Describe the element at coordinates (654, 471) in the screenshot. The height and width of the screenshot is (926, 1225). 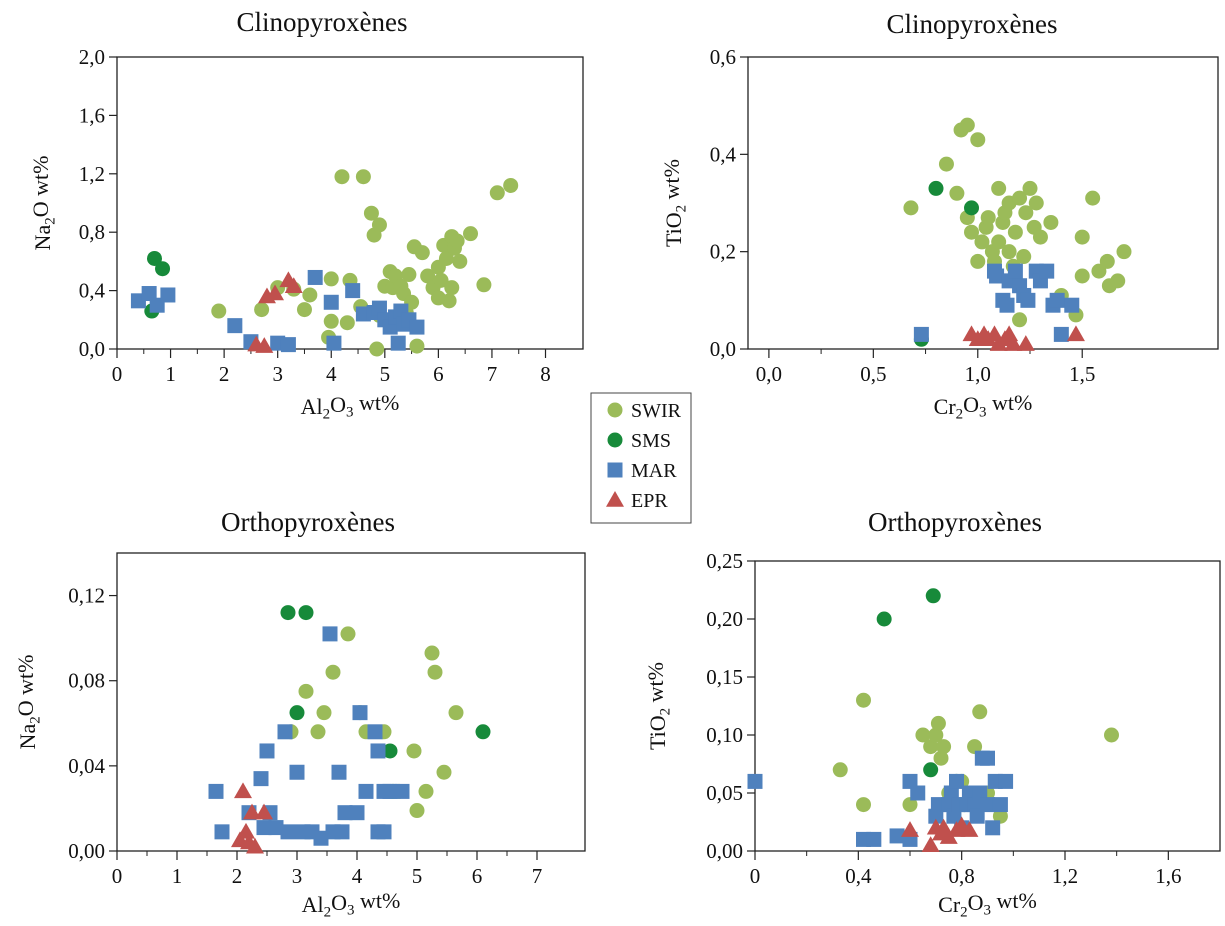
I see `legend-label-mar: MAR` at that location.